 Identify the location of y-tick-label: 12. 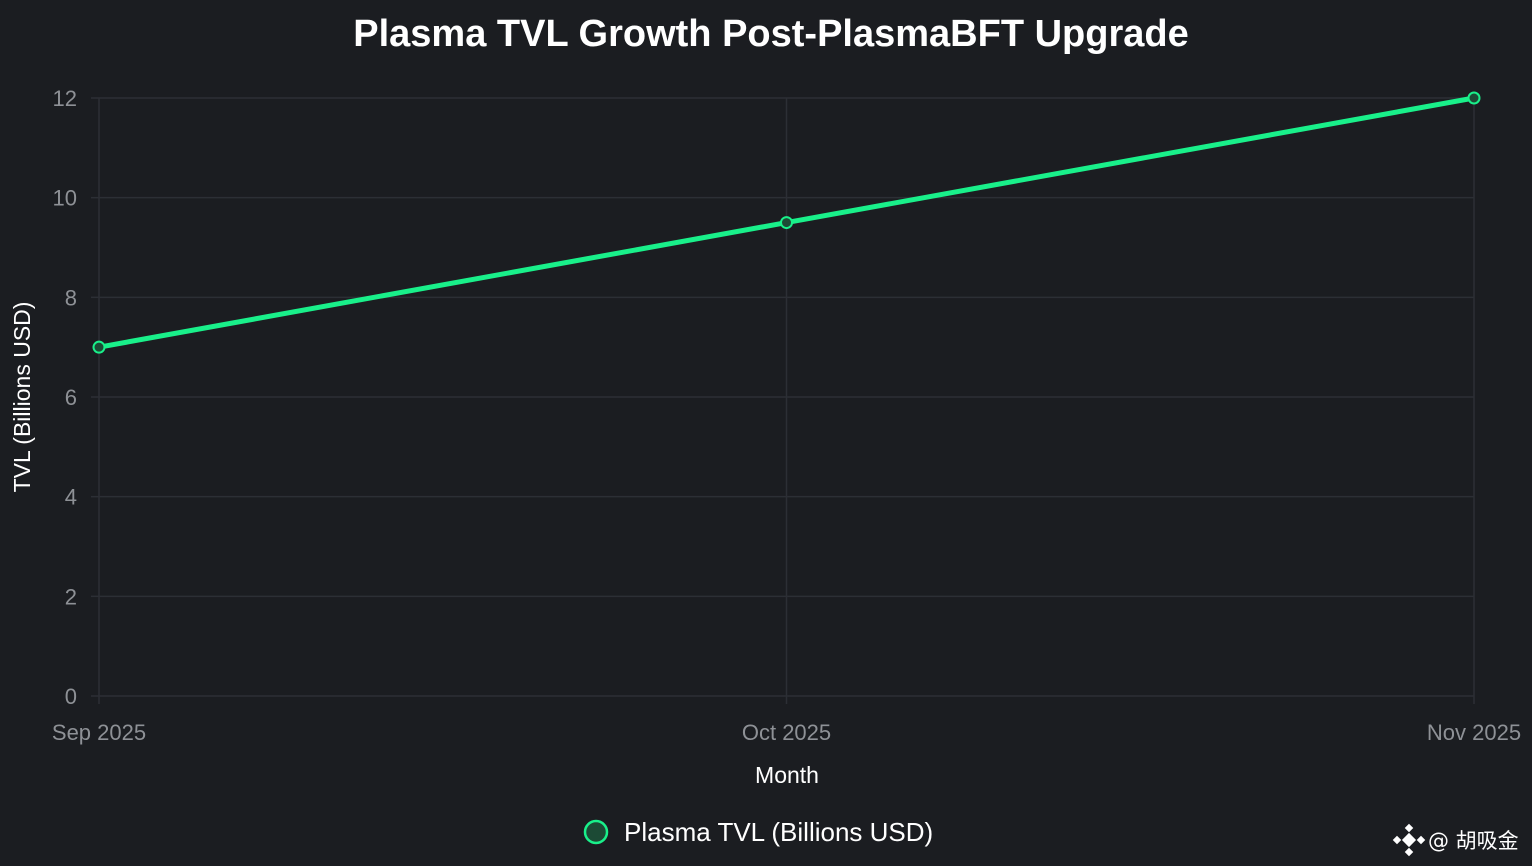
(65, 98).